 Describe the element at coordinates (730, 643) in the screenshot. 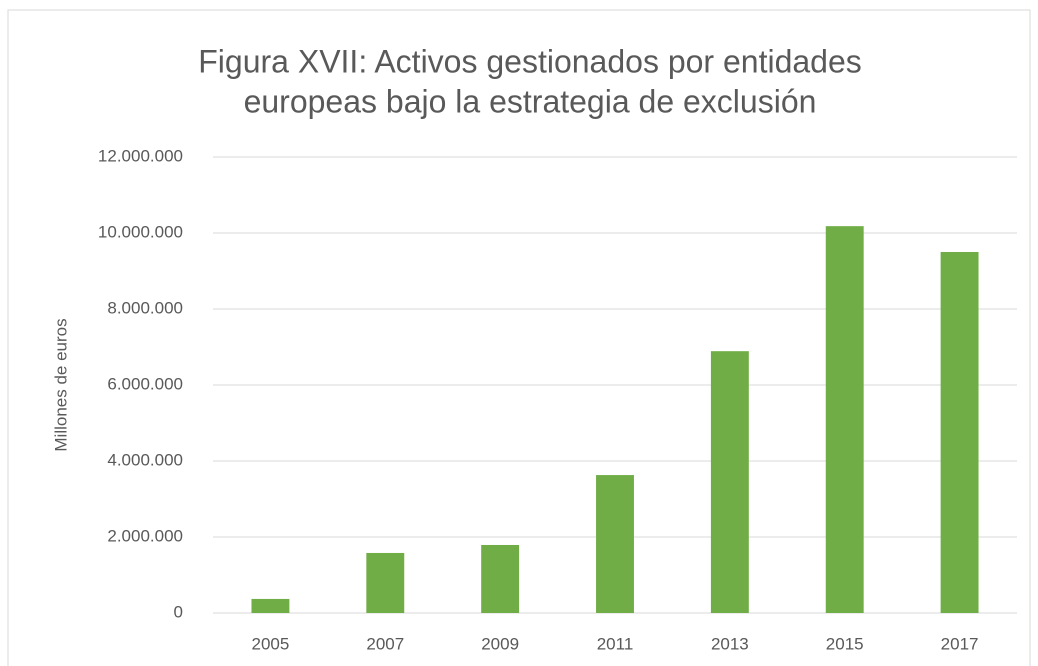

I see `x-tick-label: 2013` at that location.